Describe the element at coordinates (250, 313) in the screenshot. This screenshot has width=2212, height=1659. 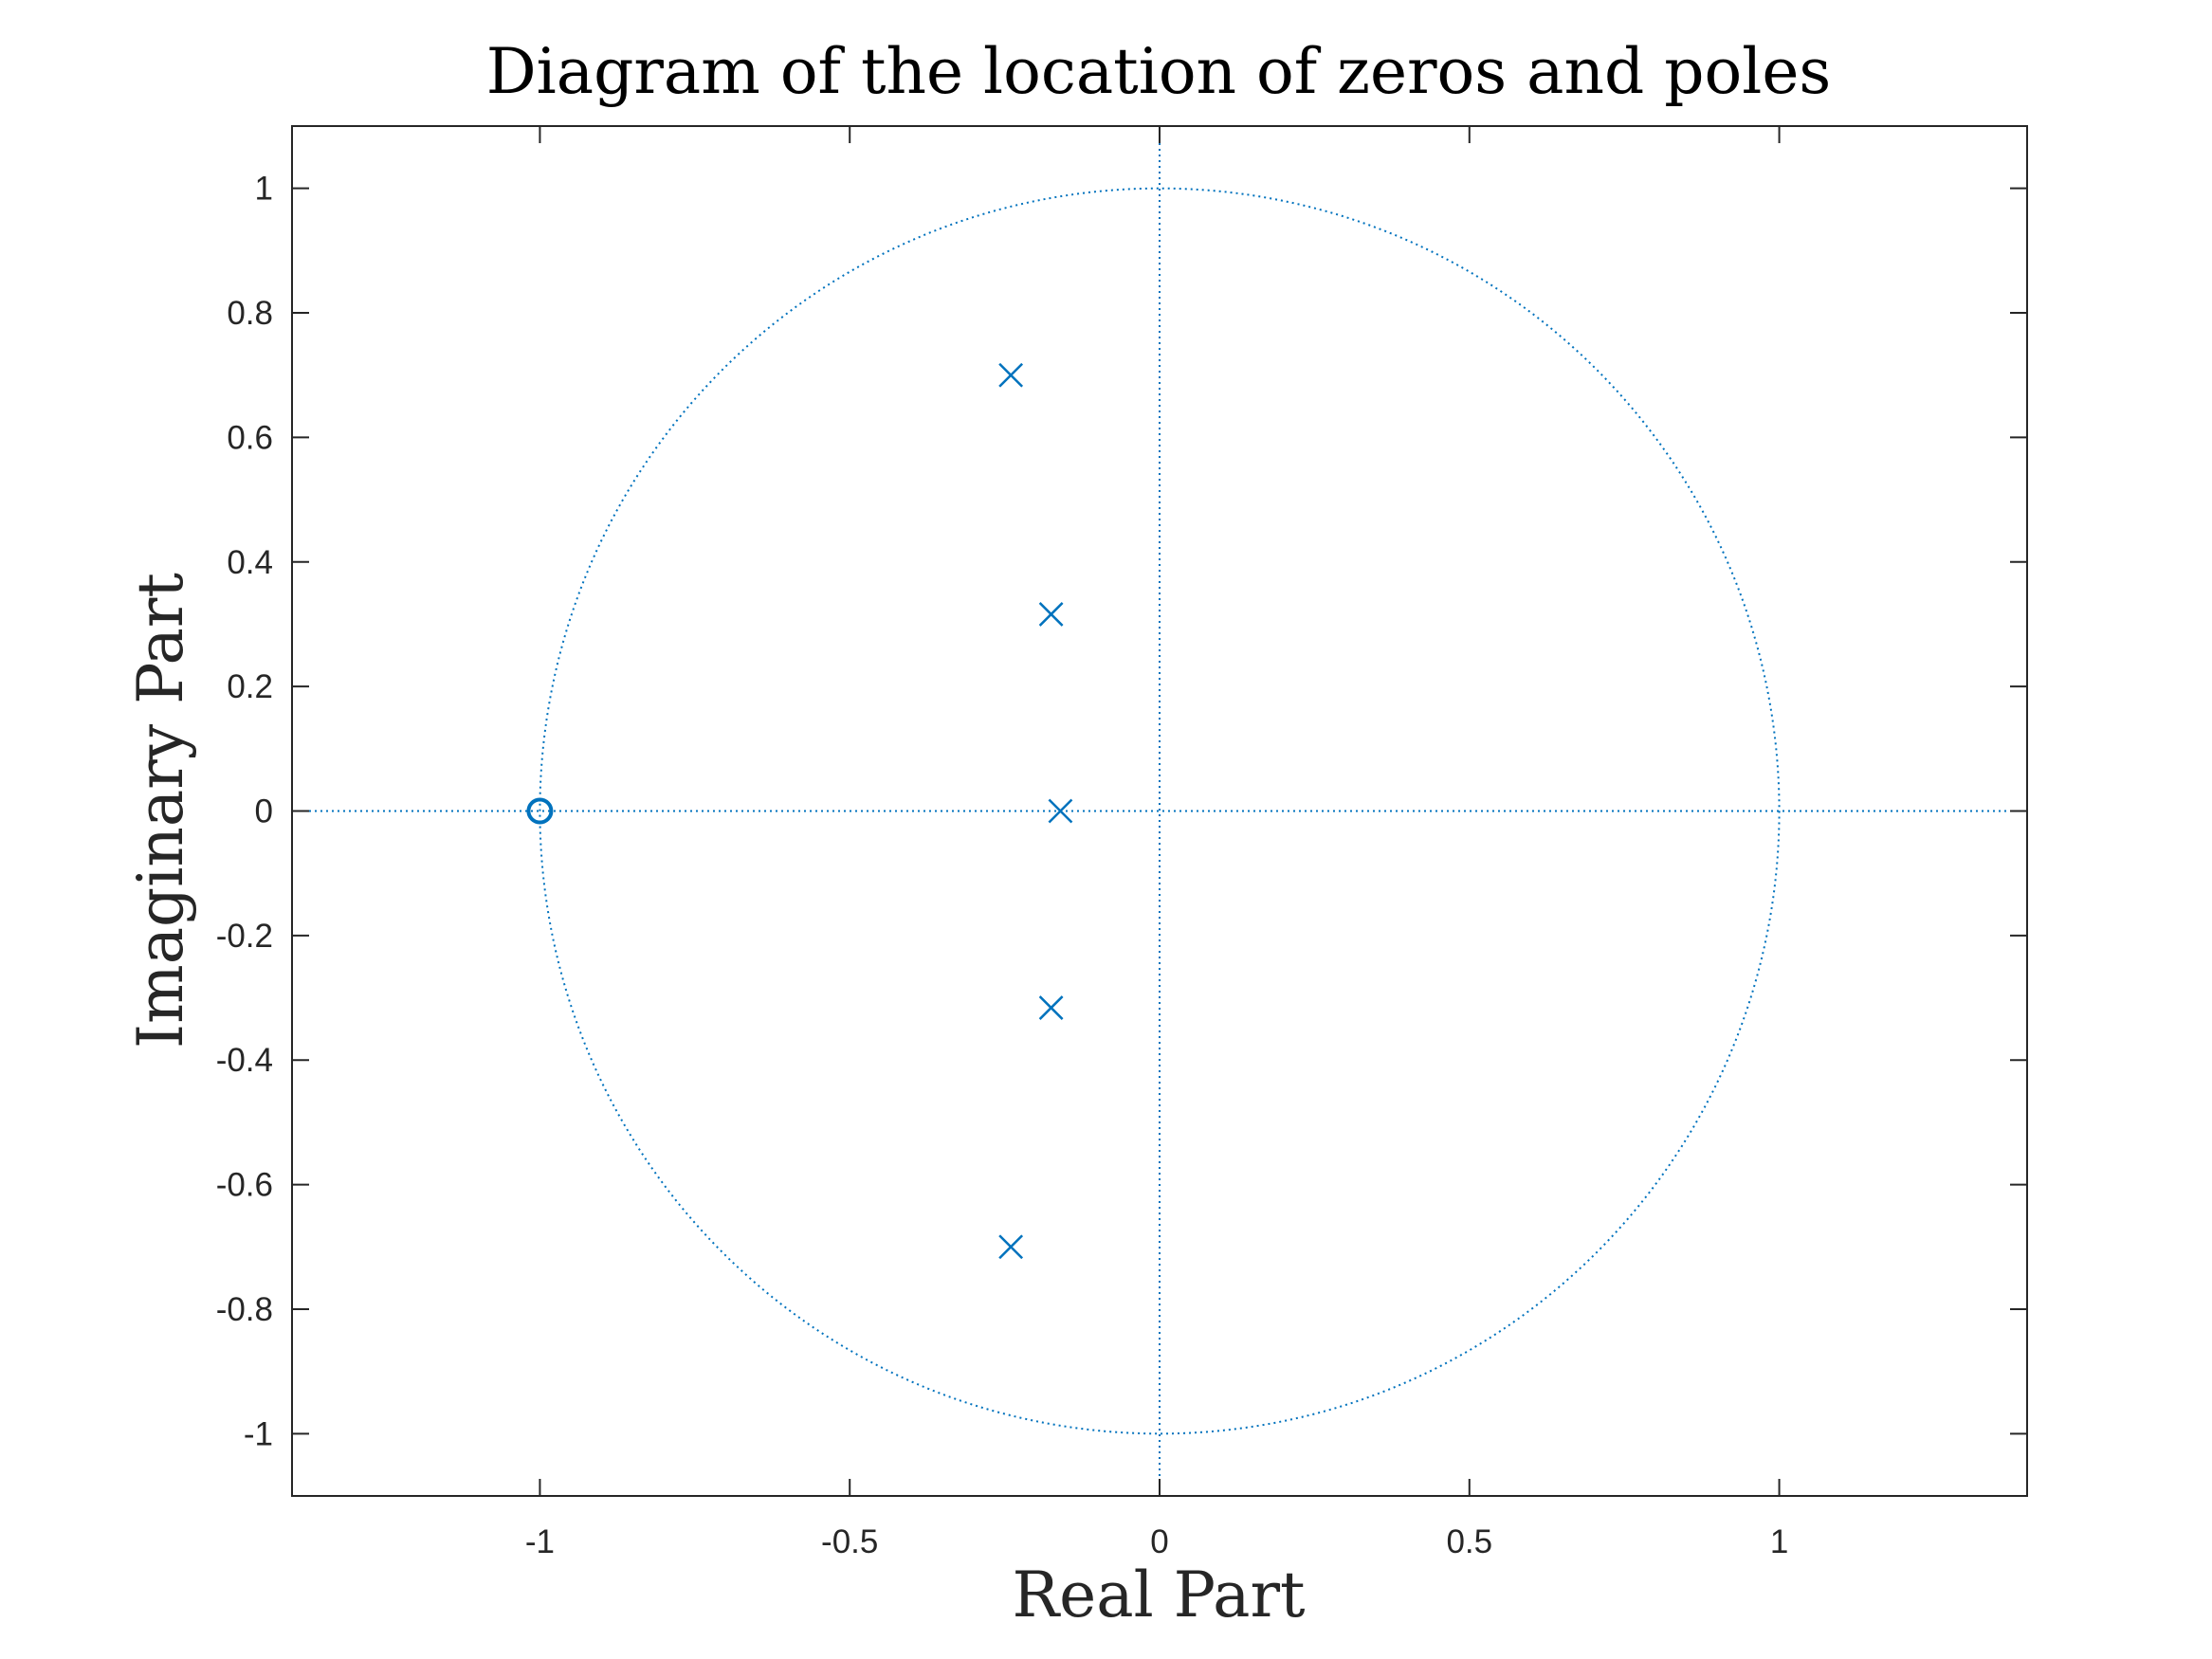
I see `y-tick-label: 0.8` at that location.